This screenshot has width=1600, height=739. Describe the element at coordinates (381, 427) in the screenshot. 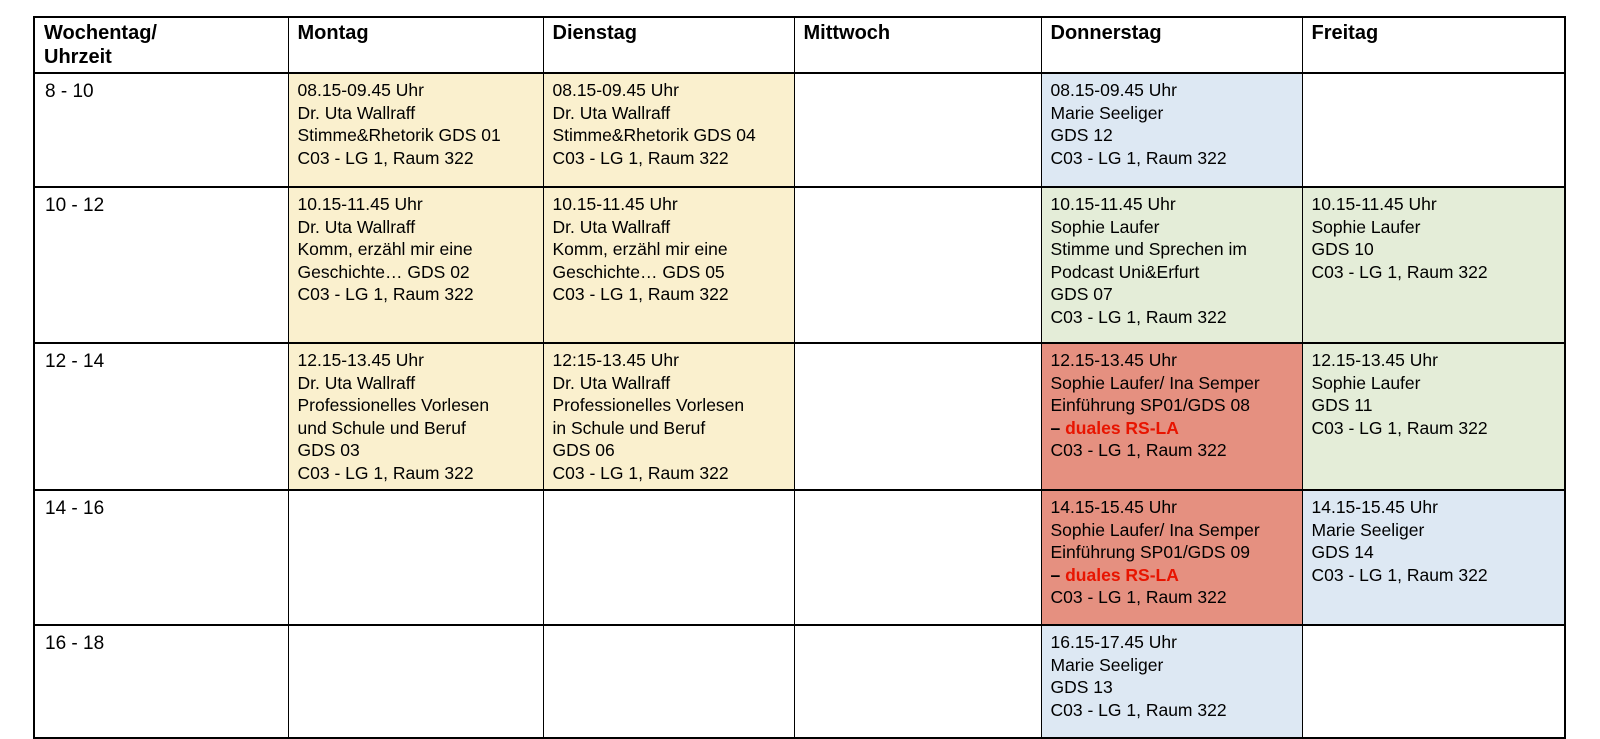

I see `cell-text-line: und Schule und Beruf` at that location.